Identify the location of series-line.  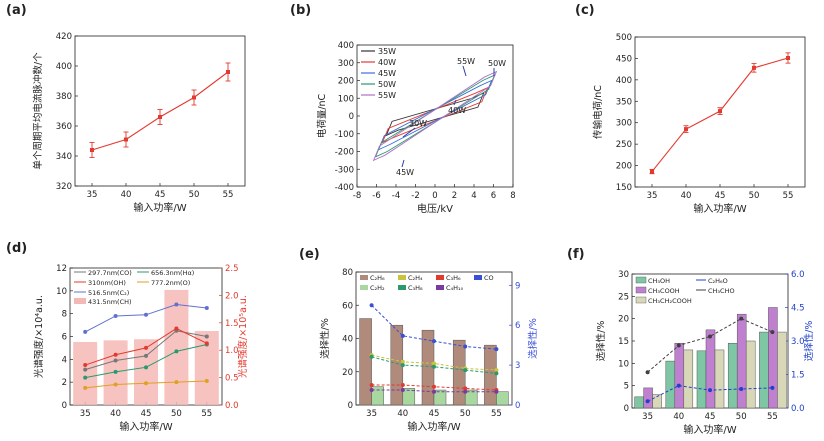
(434, 362).